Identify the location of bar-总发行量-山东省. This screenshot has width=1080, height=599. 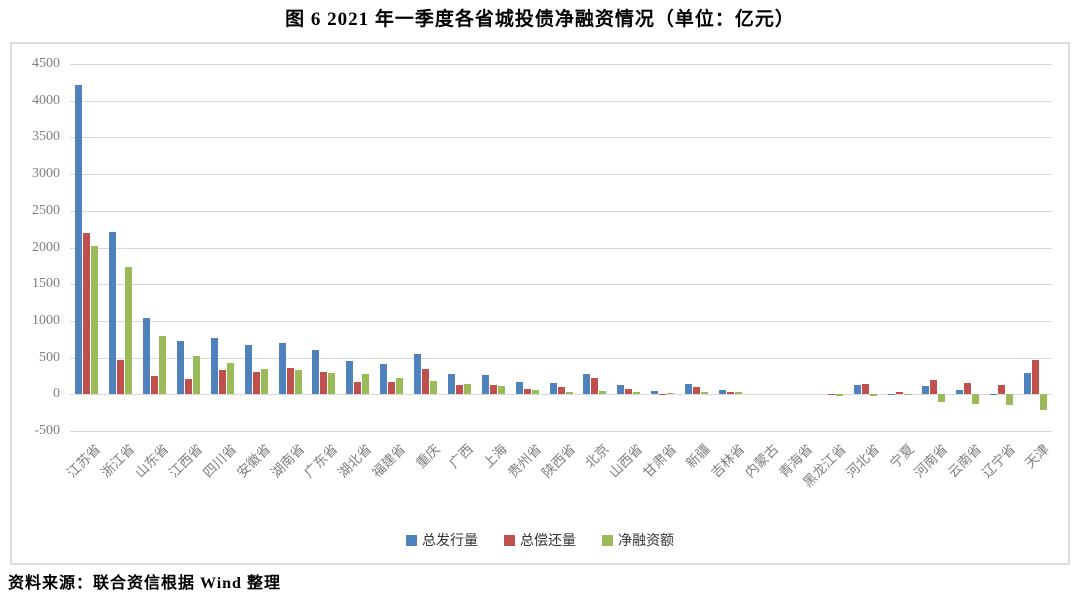
(147, 356).